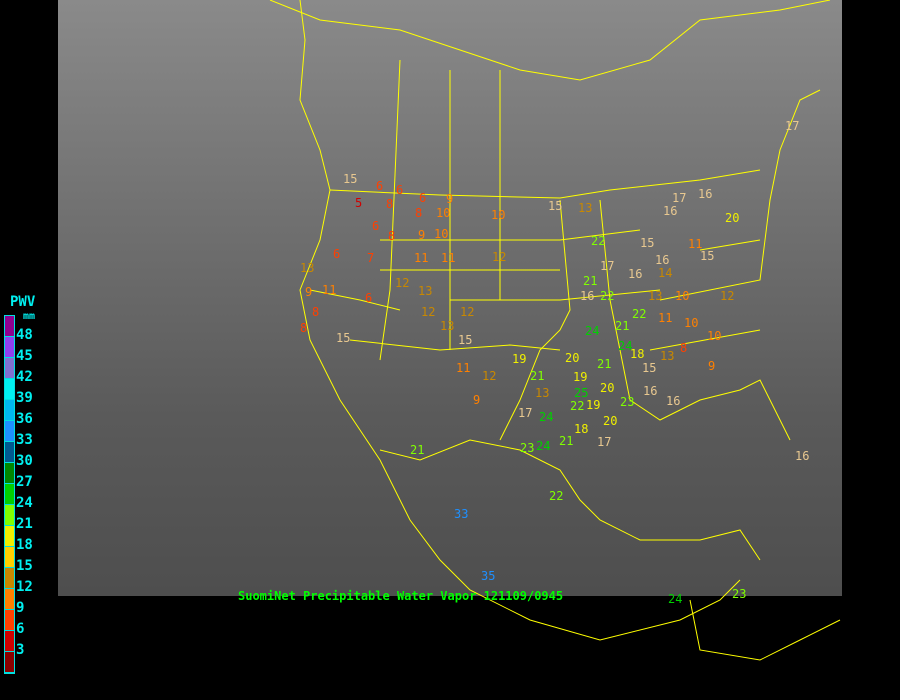 The height and width of the screenshot is (700, 900). What do you see at coordinates (20, 608) in the screenshot?
I see `legend-tick: 9` at bounding box center [20, 608].